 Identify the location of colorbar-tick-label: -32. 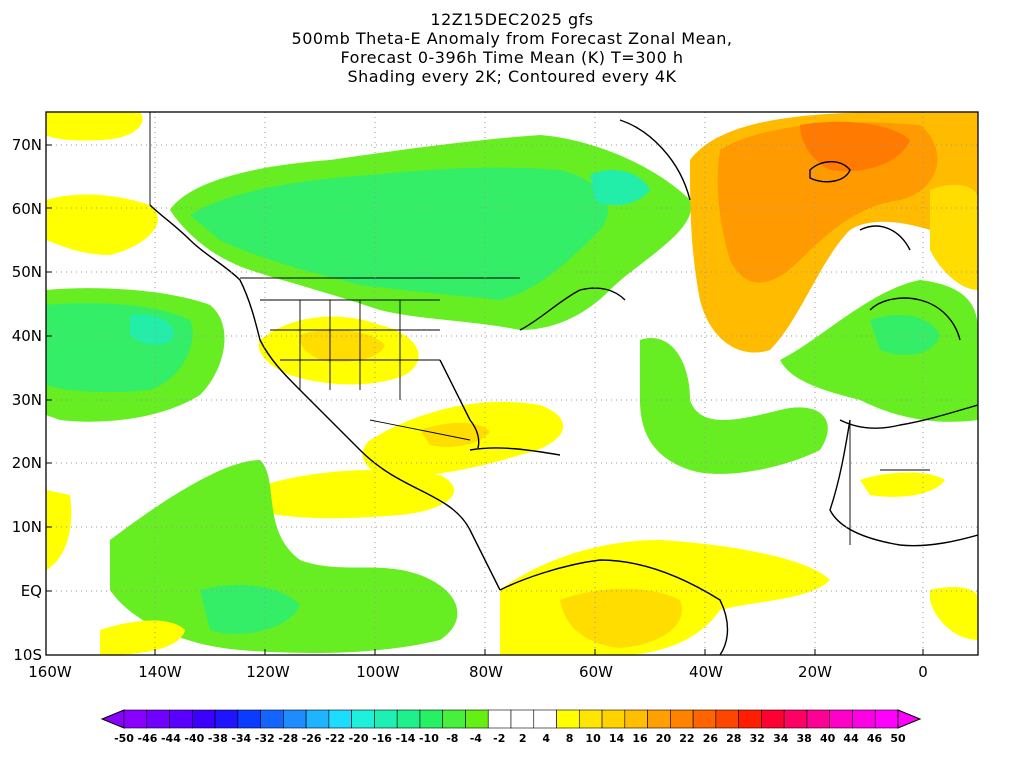
(265, 738).